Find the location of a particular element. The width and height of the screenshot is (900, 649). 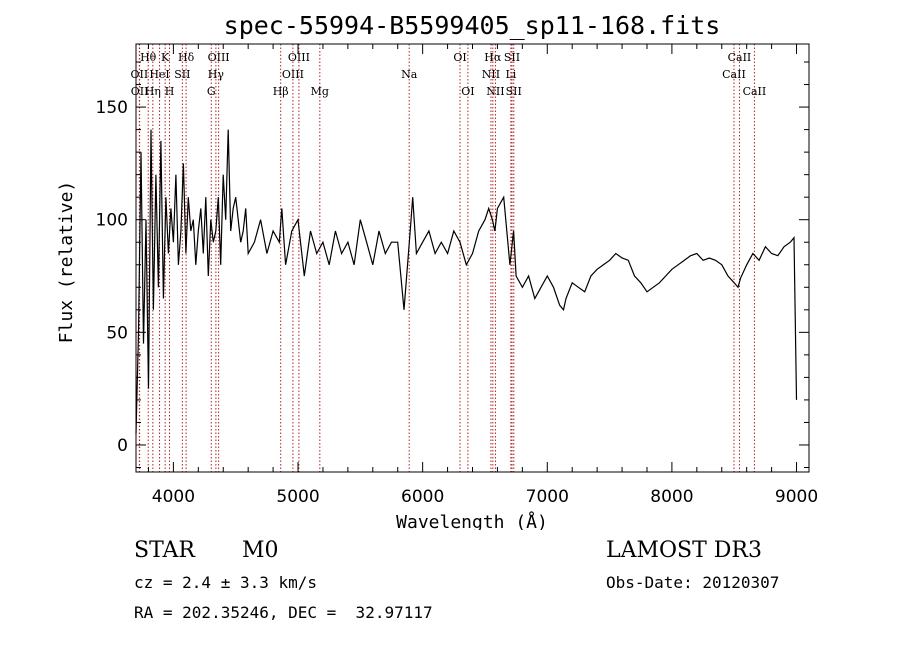

object-subclass: M0 is located at coordinates (260, 550).